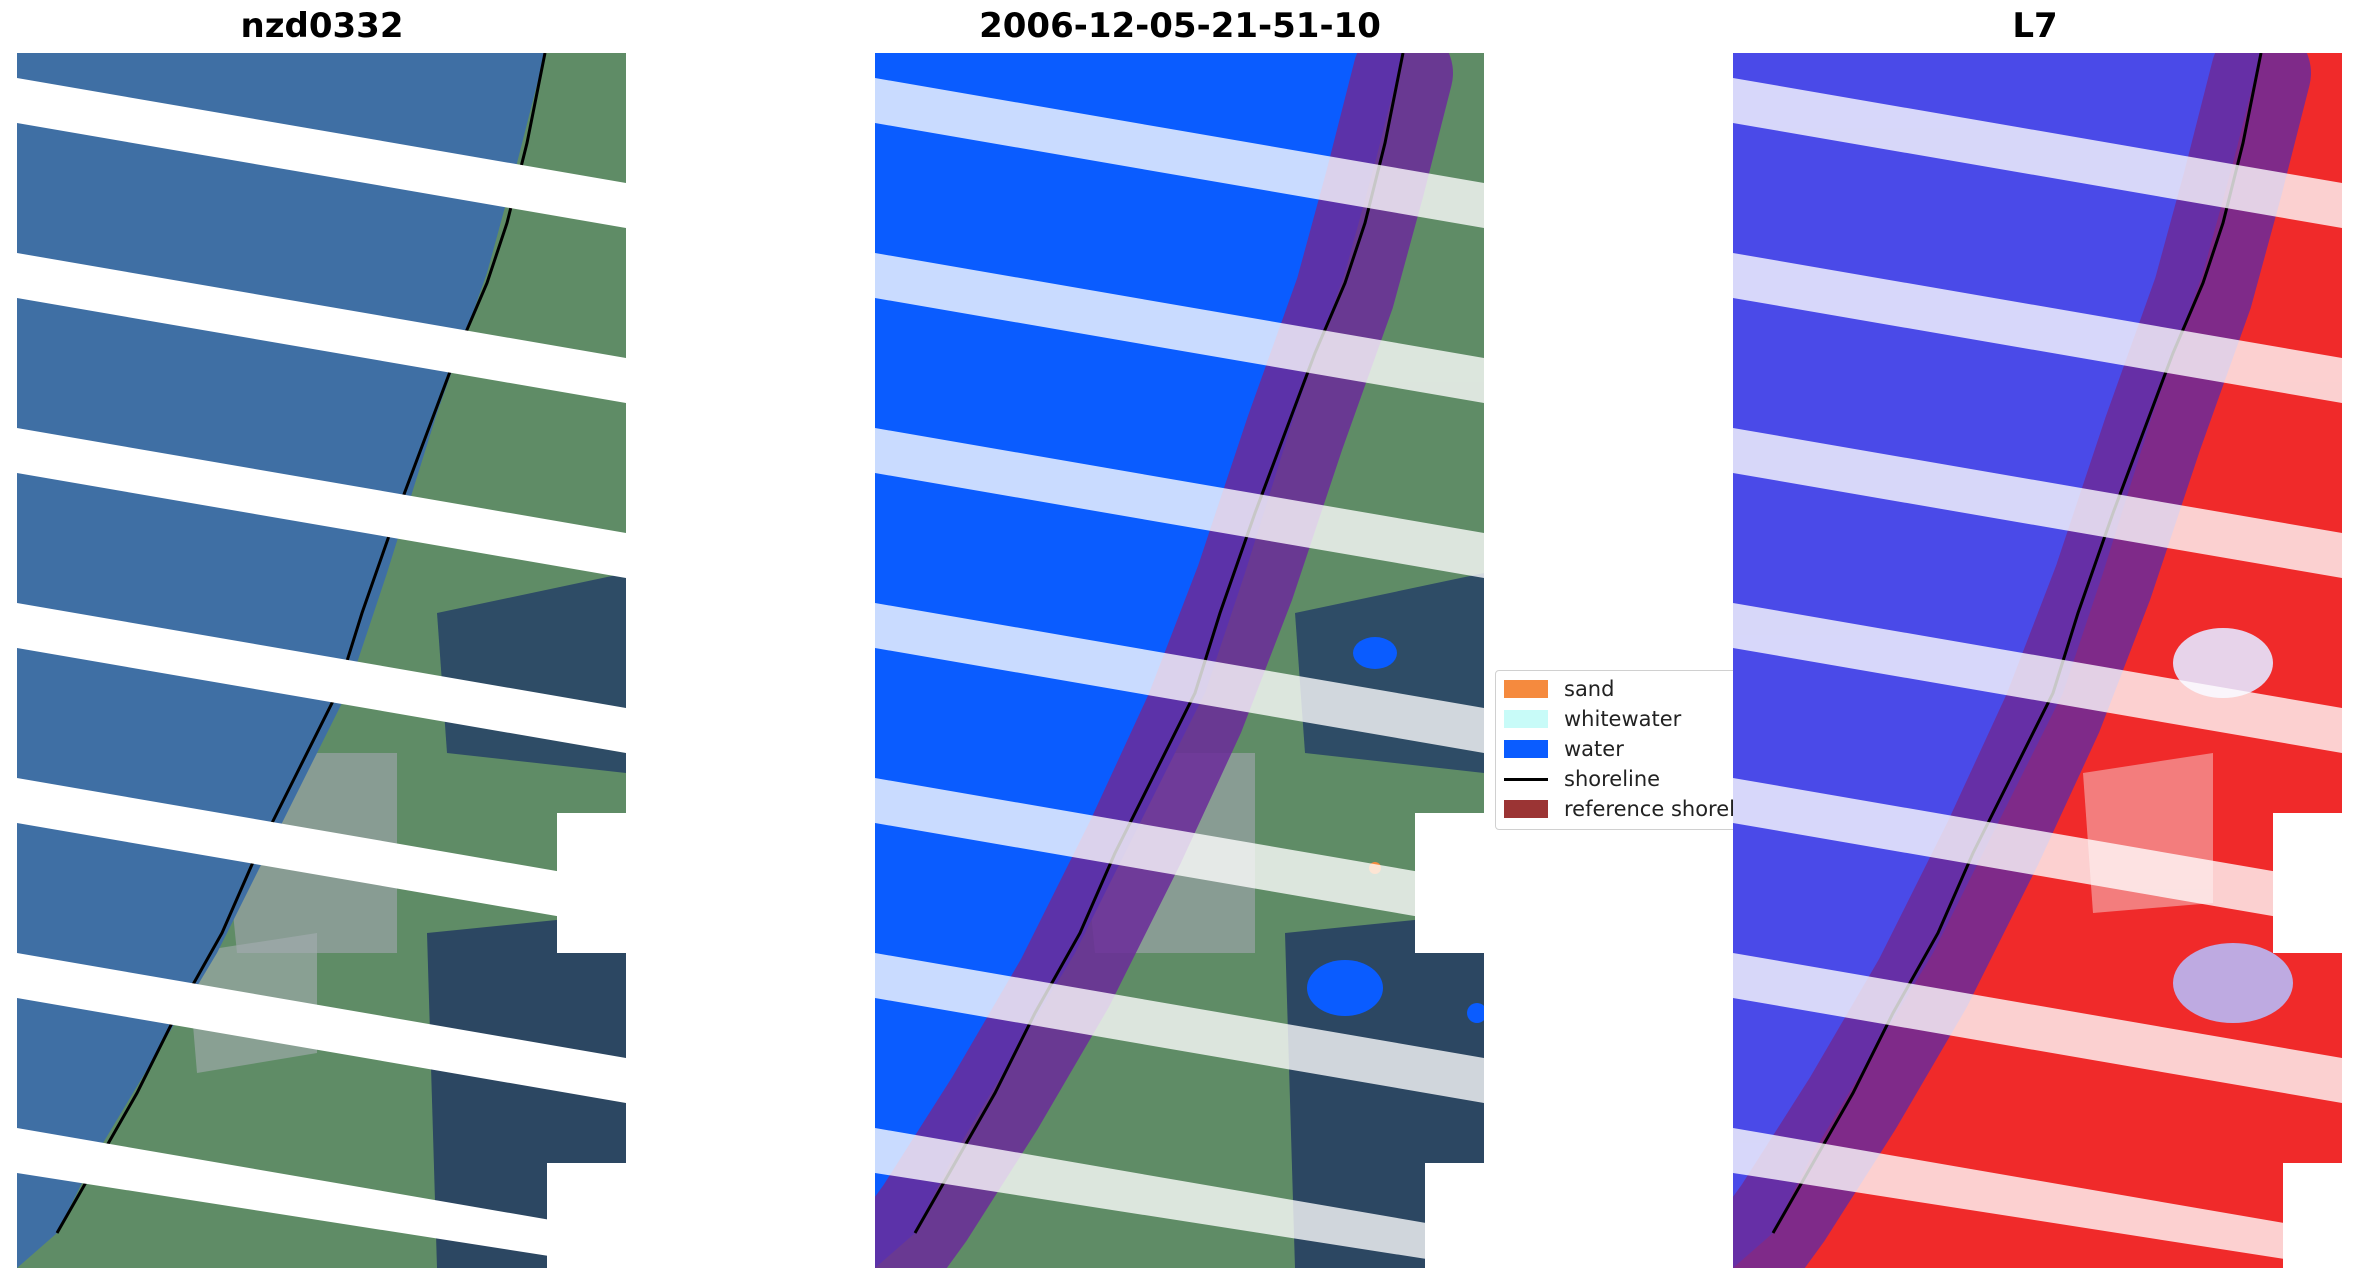 This screenshot has height=1283, width=2358. I want to click on legend-label: shoreline, so click(1612, 779).